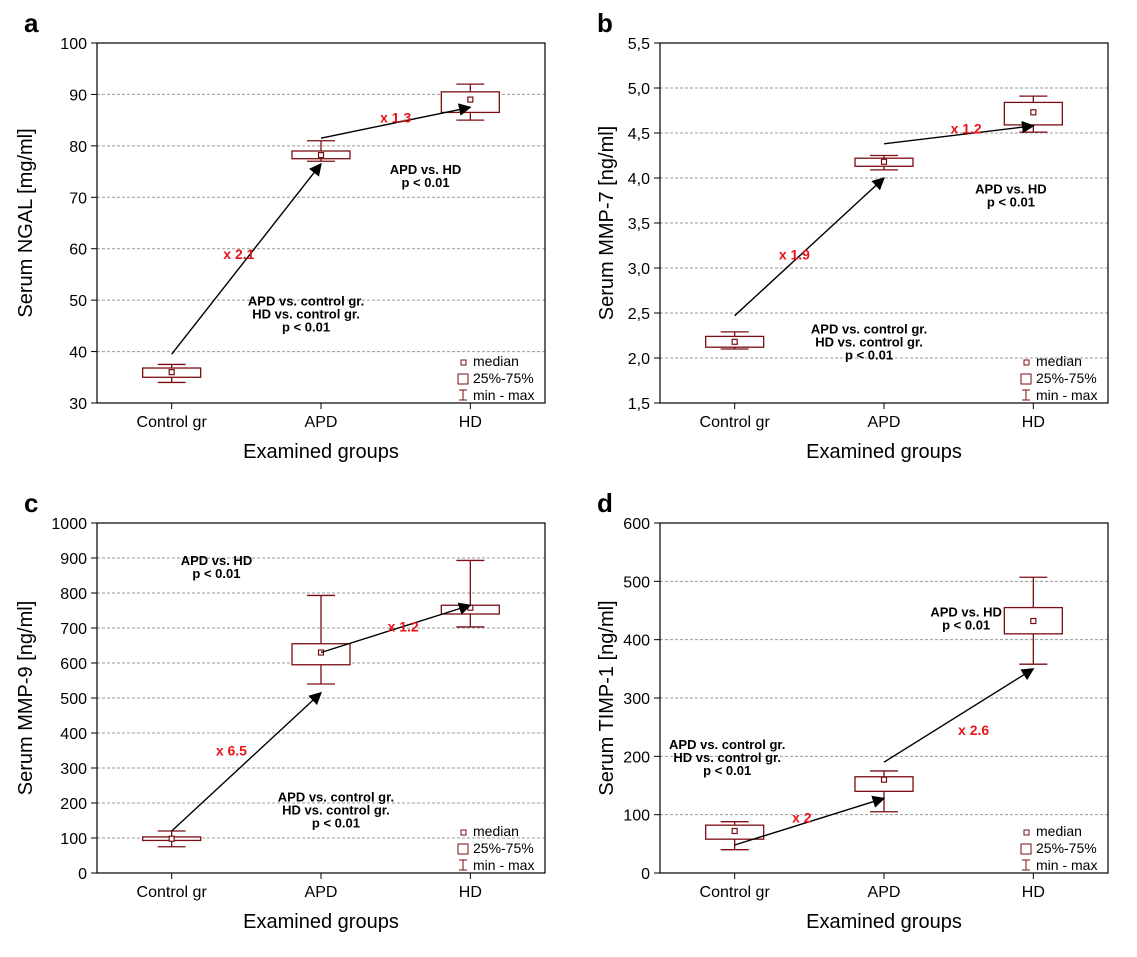  Describe the element at coordinates (639, 404) in the screenshot. I see `y-tick-label: 1,5` at that location.